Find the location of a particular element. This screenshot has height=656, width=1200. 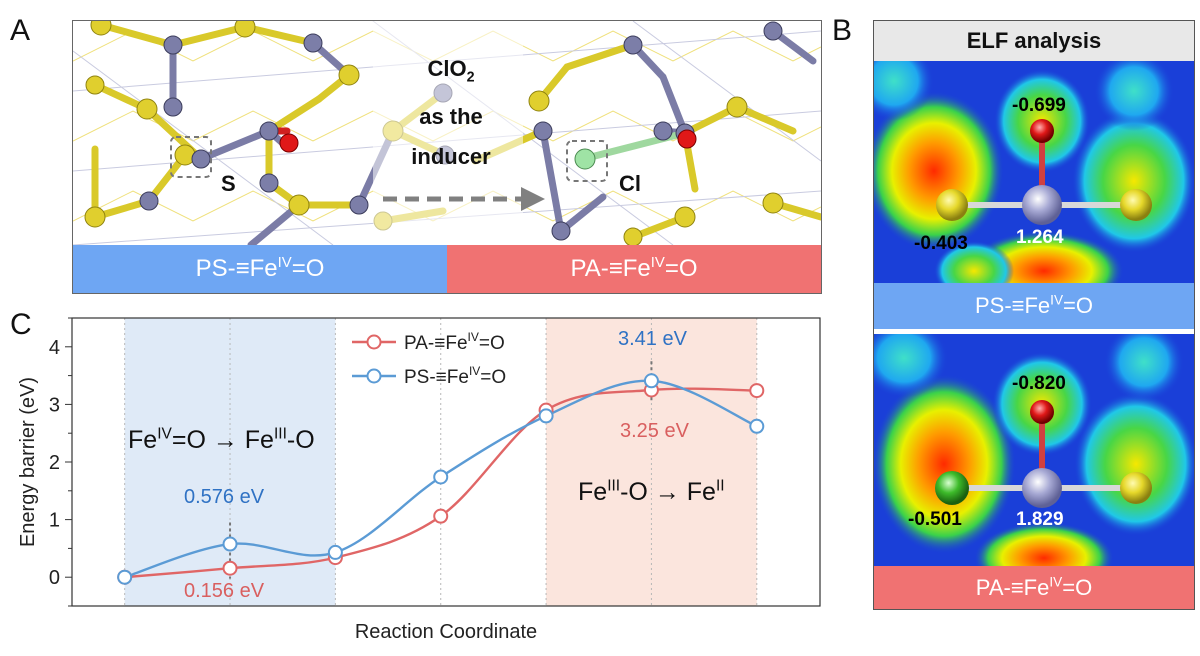

y-tick-label: 0 is located at coordinates (54, 578).